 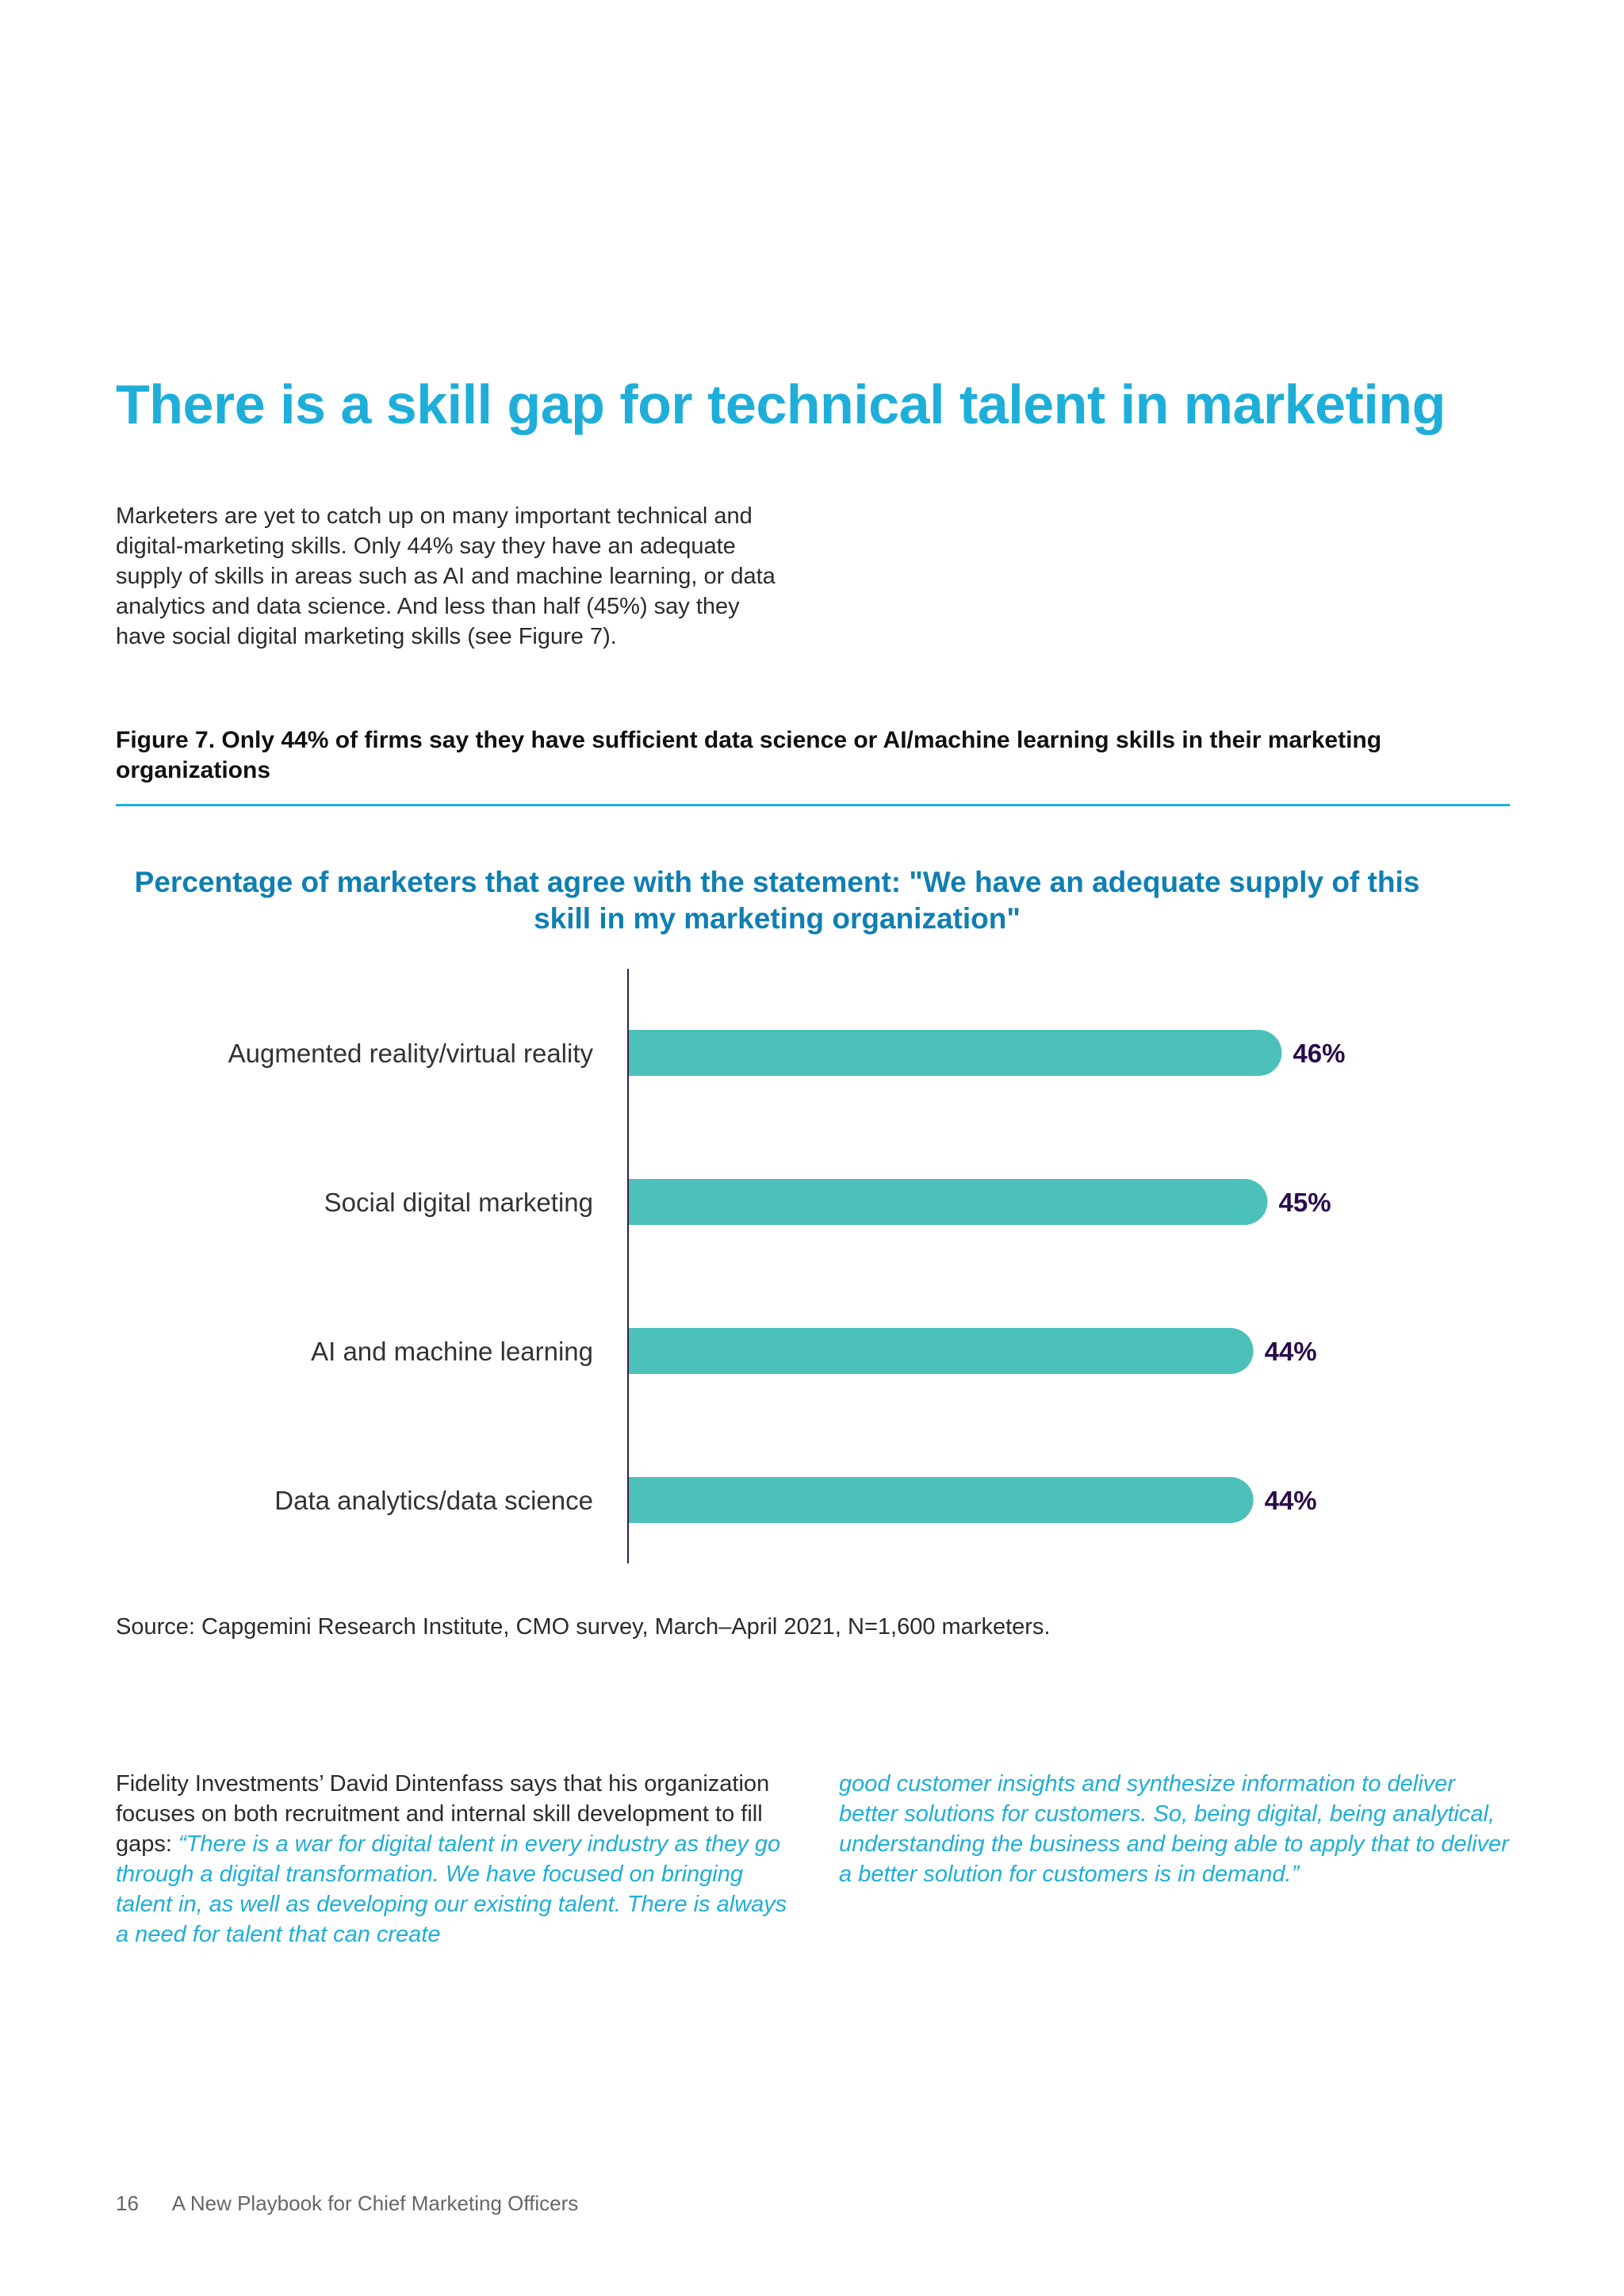 What do you see at coordinates (452, 1352) in the screenshot?
I see `category-label: AI and machine learning` at bounding box center [452, 1352].